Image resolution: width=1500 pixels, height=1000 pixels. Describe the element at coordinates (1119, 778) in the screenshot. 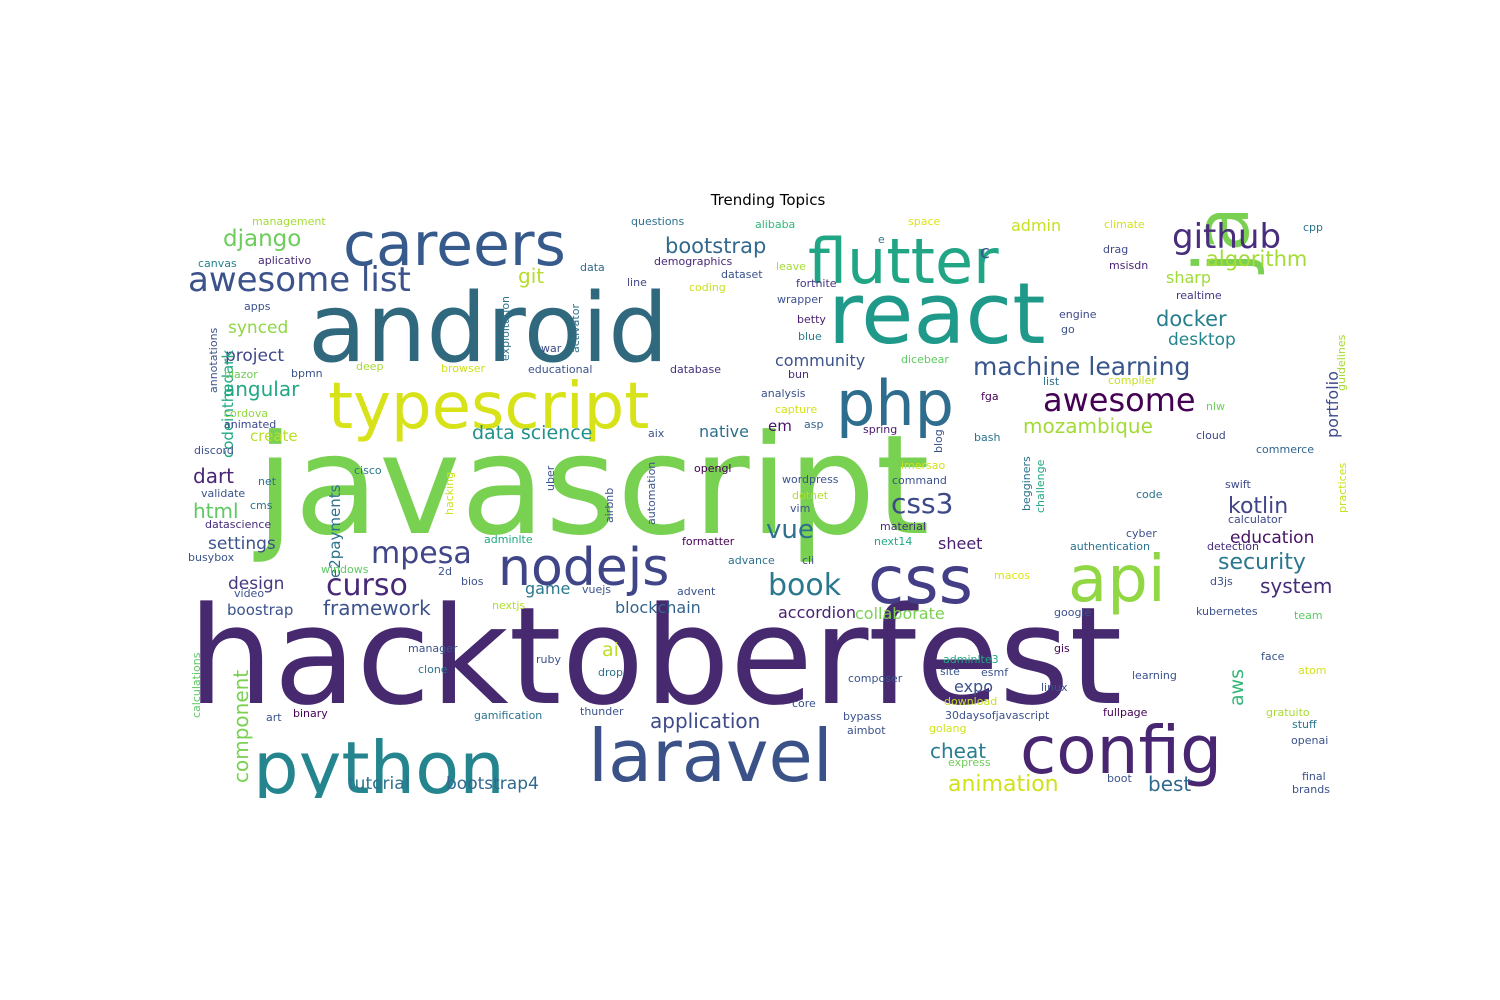

I see `word-boot: boot` at that location.